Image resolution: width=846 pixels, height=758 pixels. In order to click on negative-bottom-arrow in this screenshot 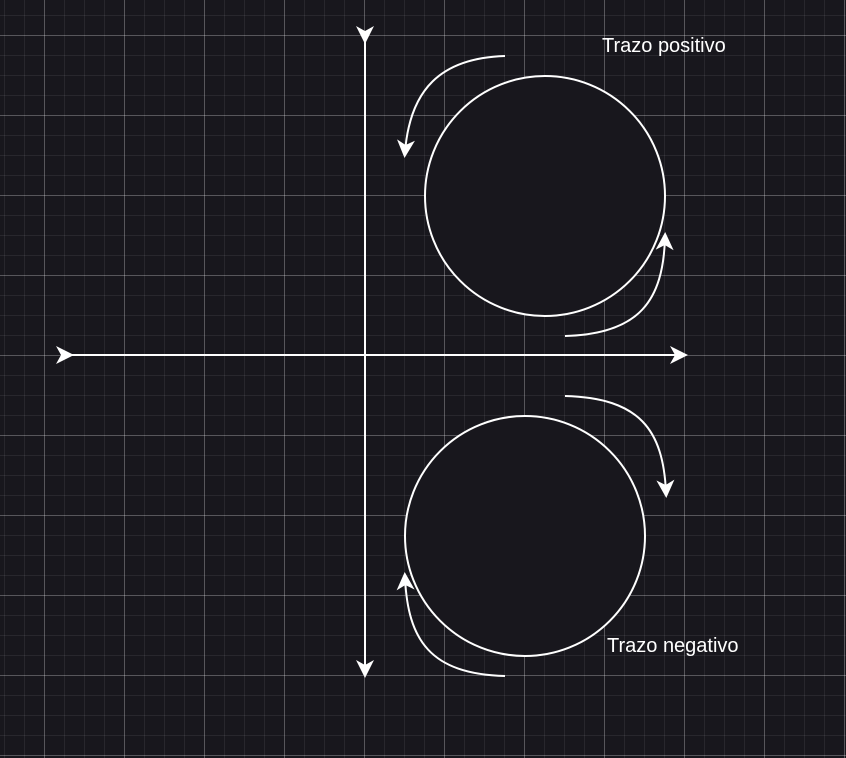, I will do `click(451, 624)`.